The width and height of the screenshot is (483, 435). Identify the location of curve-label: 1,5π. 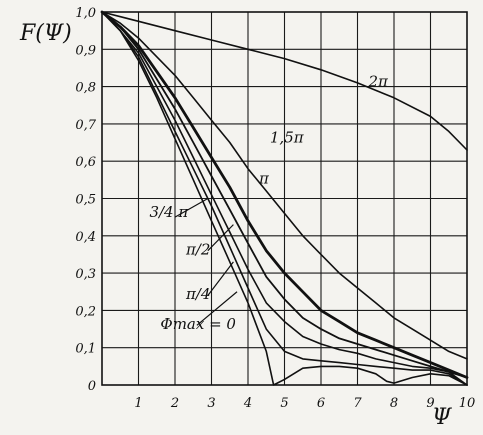
(287, 138).